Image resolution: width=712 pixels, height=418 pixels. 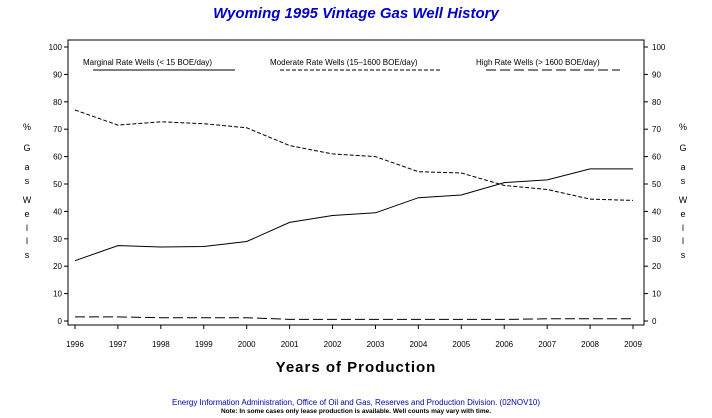 I want to click on y-tick-label-left: 20, so click(x=57, y=266).